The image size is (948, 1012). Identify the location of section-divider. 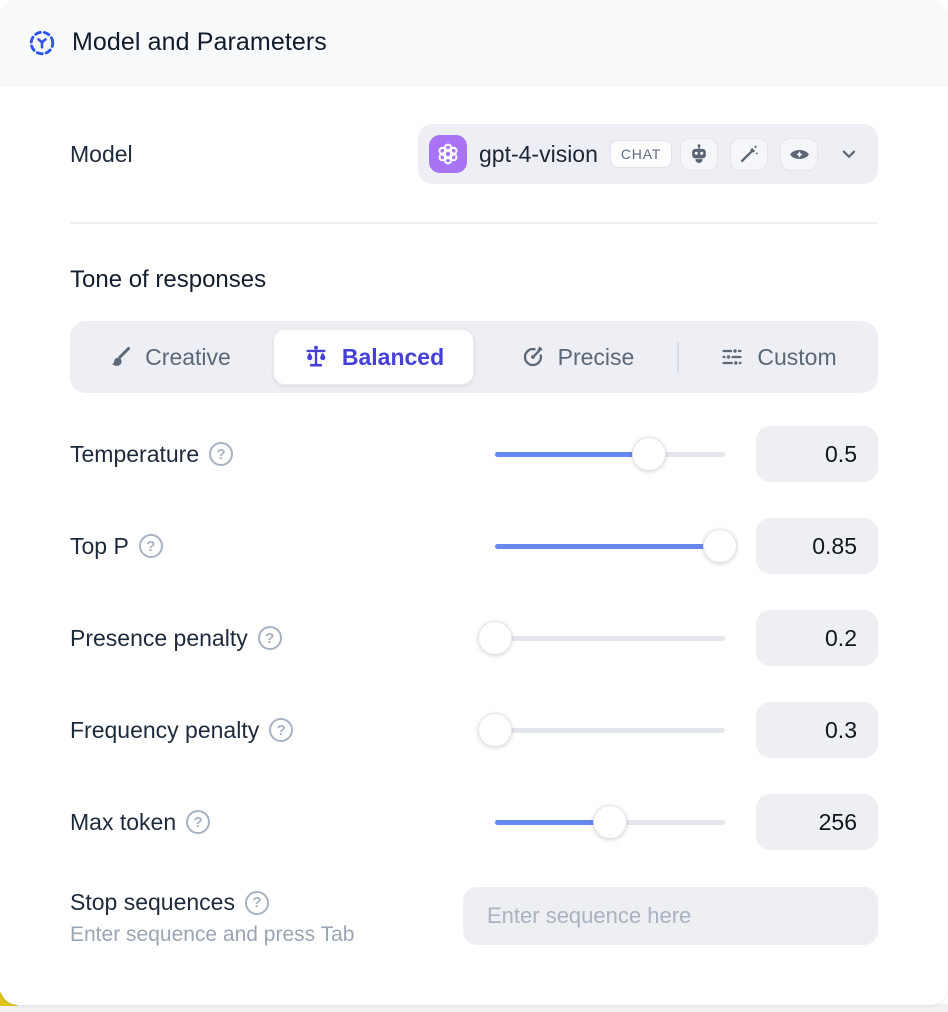
(474, 223).